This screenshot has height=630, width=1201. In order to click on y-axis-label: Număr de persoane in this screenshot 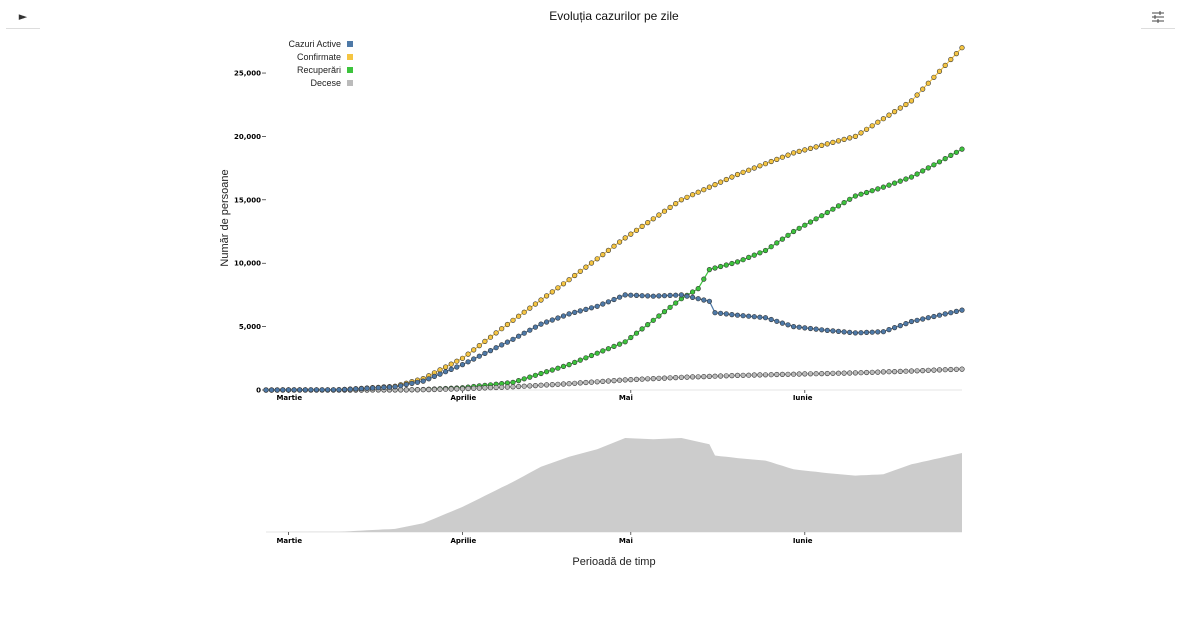, I will do `click(225, 217)`.